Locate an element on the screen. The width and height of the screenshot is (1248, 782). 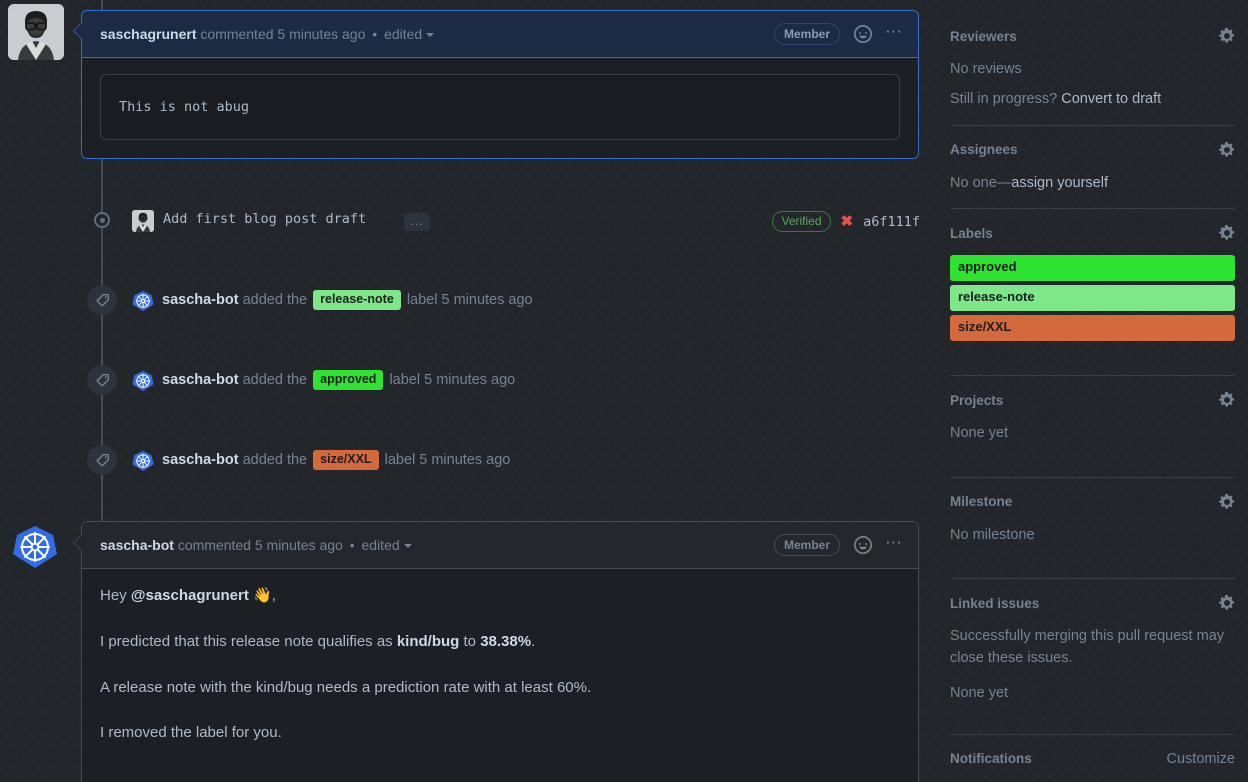
label-chip: approved is located at coordinates (348, 380).